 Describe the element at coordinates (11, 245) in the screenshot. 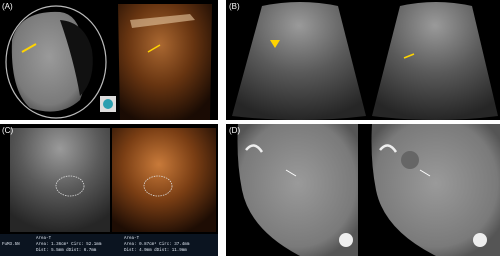

I see `probe-label: FuM3.5N` at that location.